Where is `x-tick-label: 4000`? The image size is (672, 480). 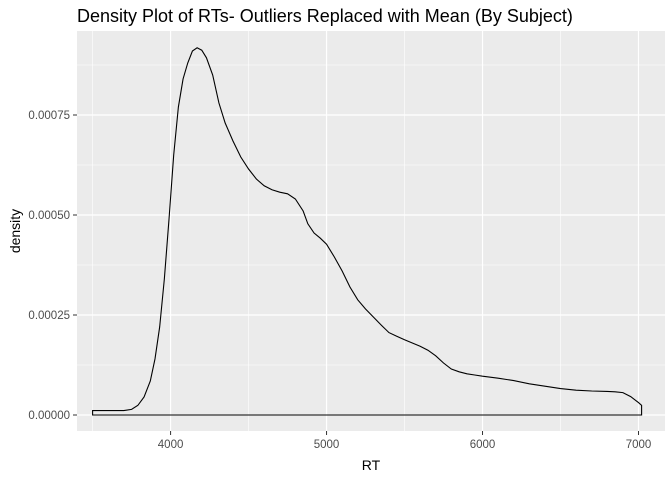 x-tick-label: 4000 is located at coordinates (171, 445).